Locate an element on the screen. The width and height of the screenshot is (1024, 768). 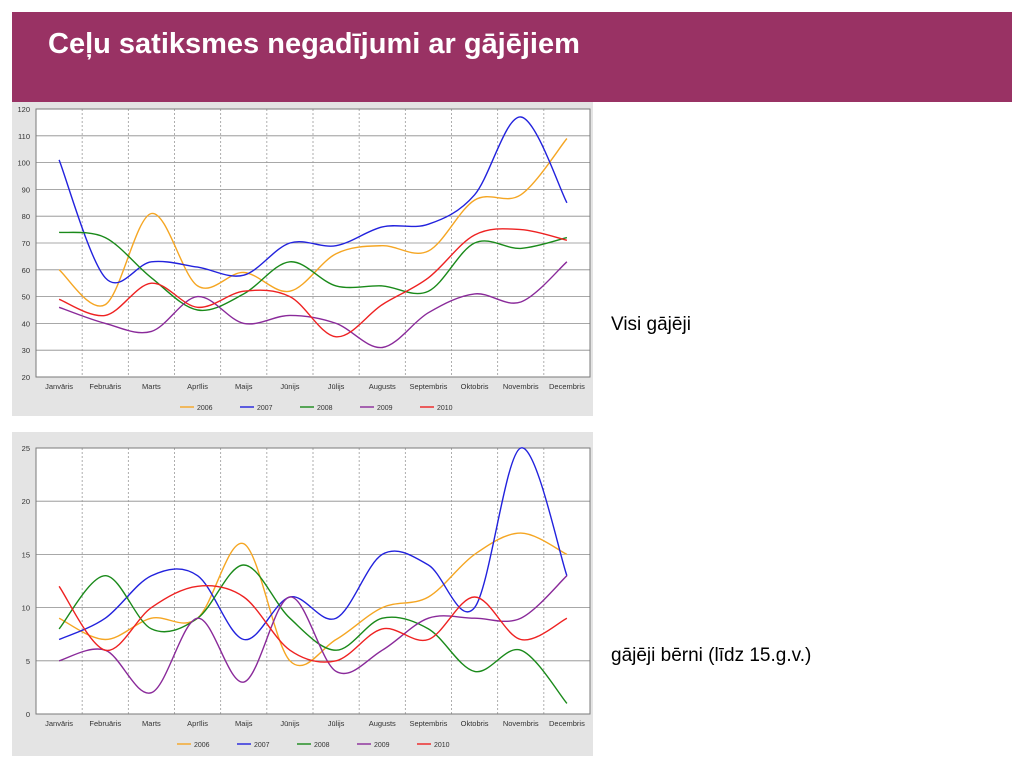
y-tick-label: 120 is located at coordinates (23, 109).